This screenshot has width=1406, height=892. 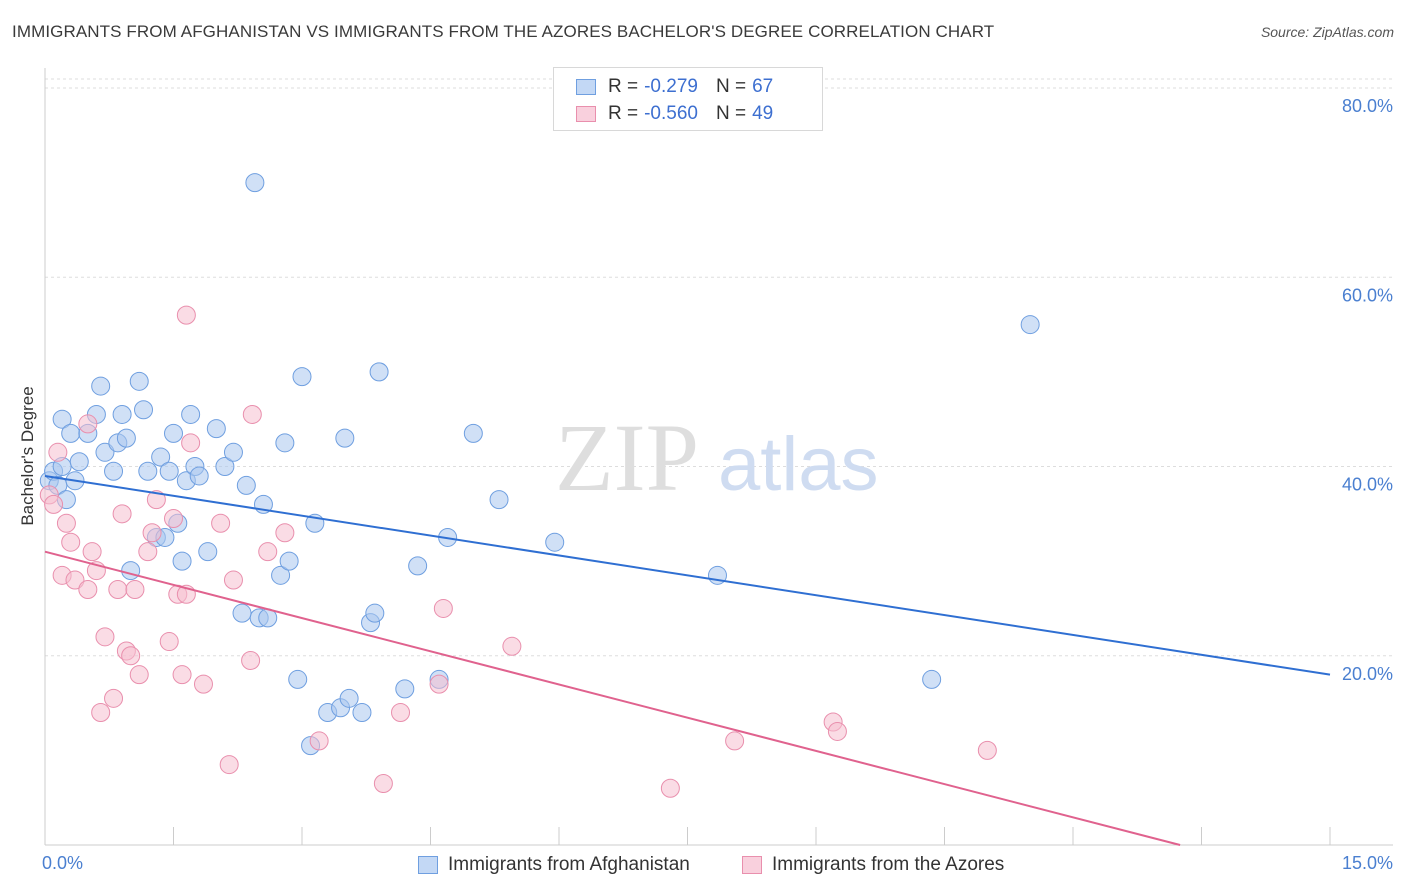 I want to click on legend-label-azores: Immigrants from the Azores, so click(x=888, y=864).